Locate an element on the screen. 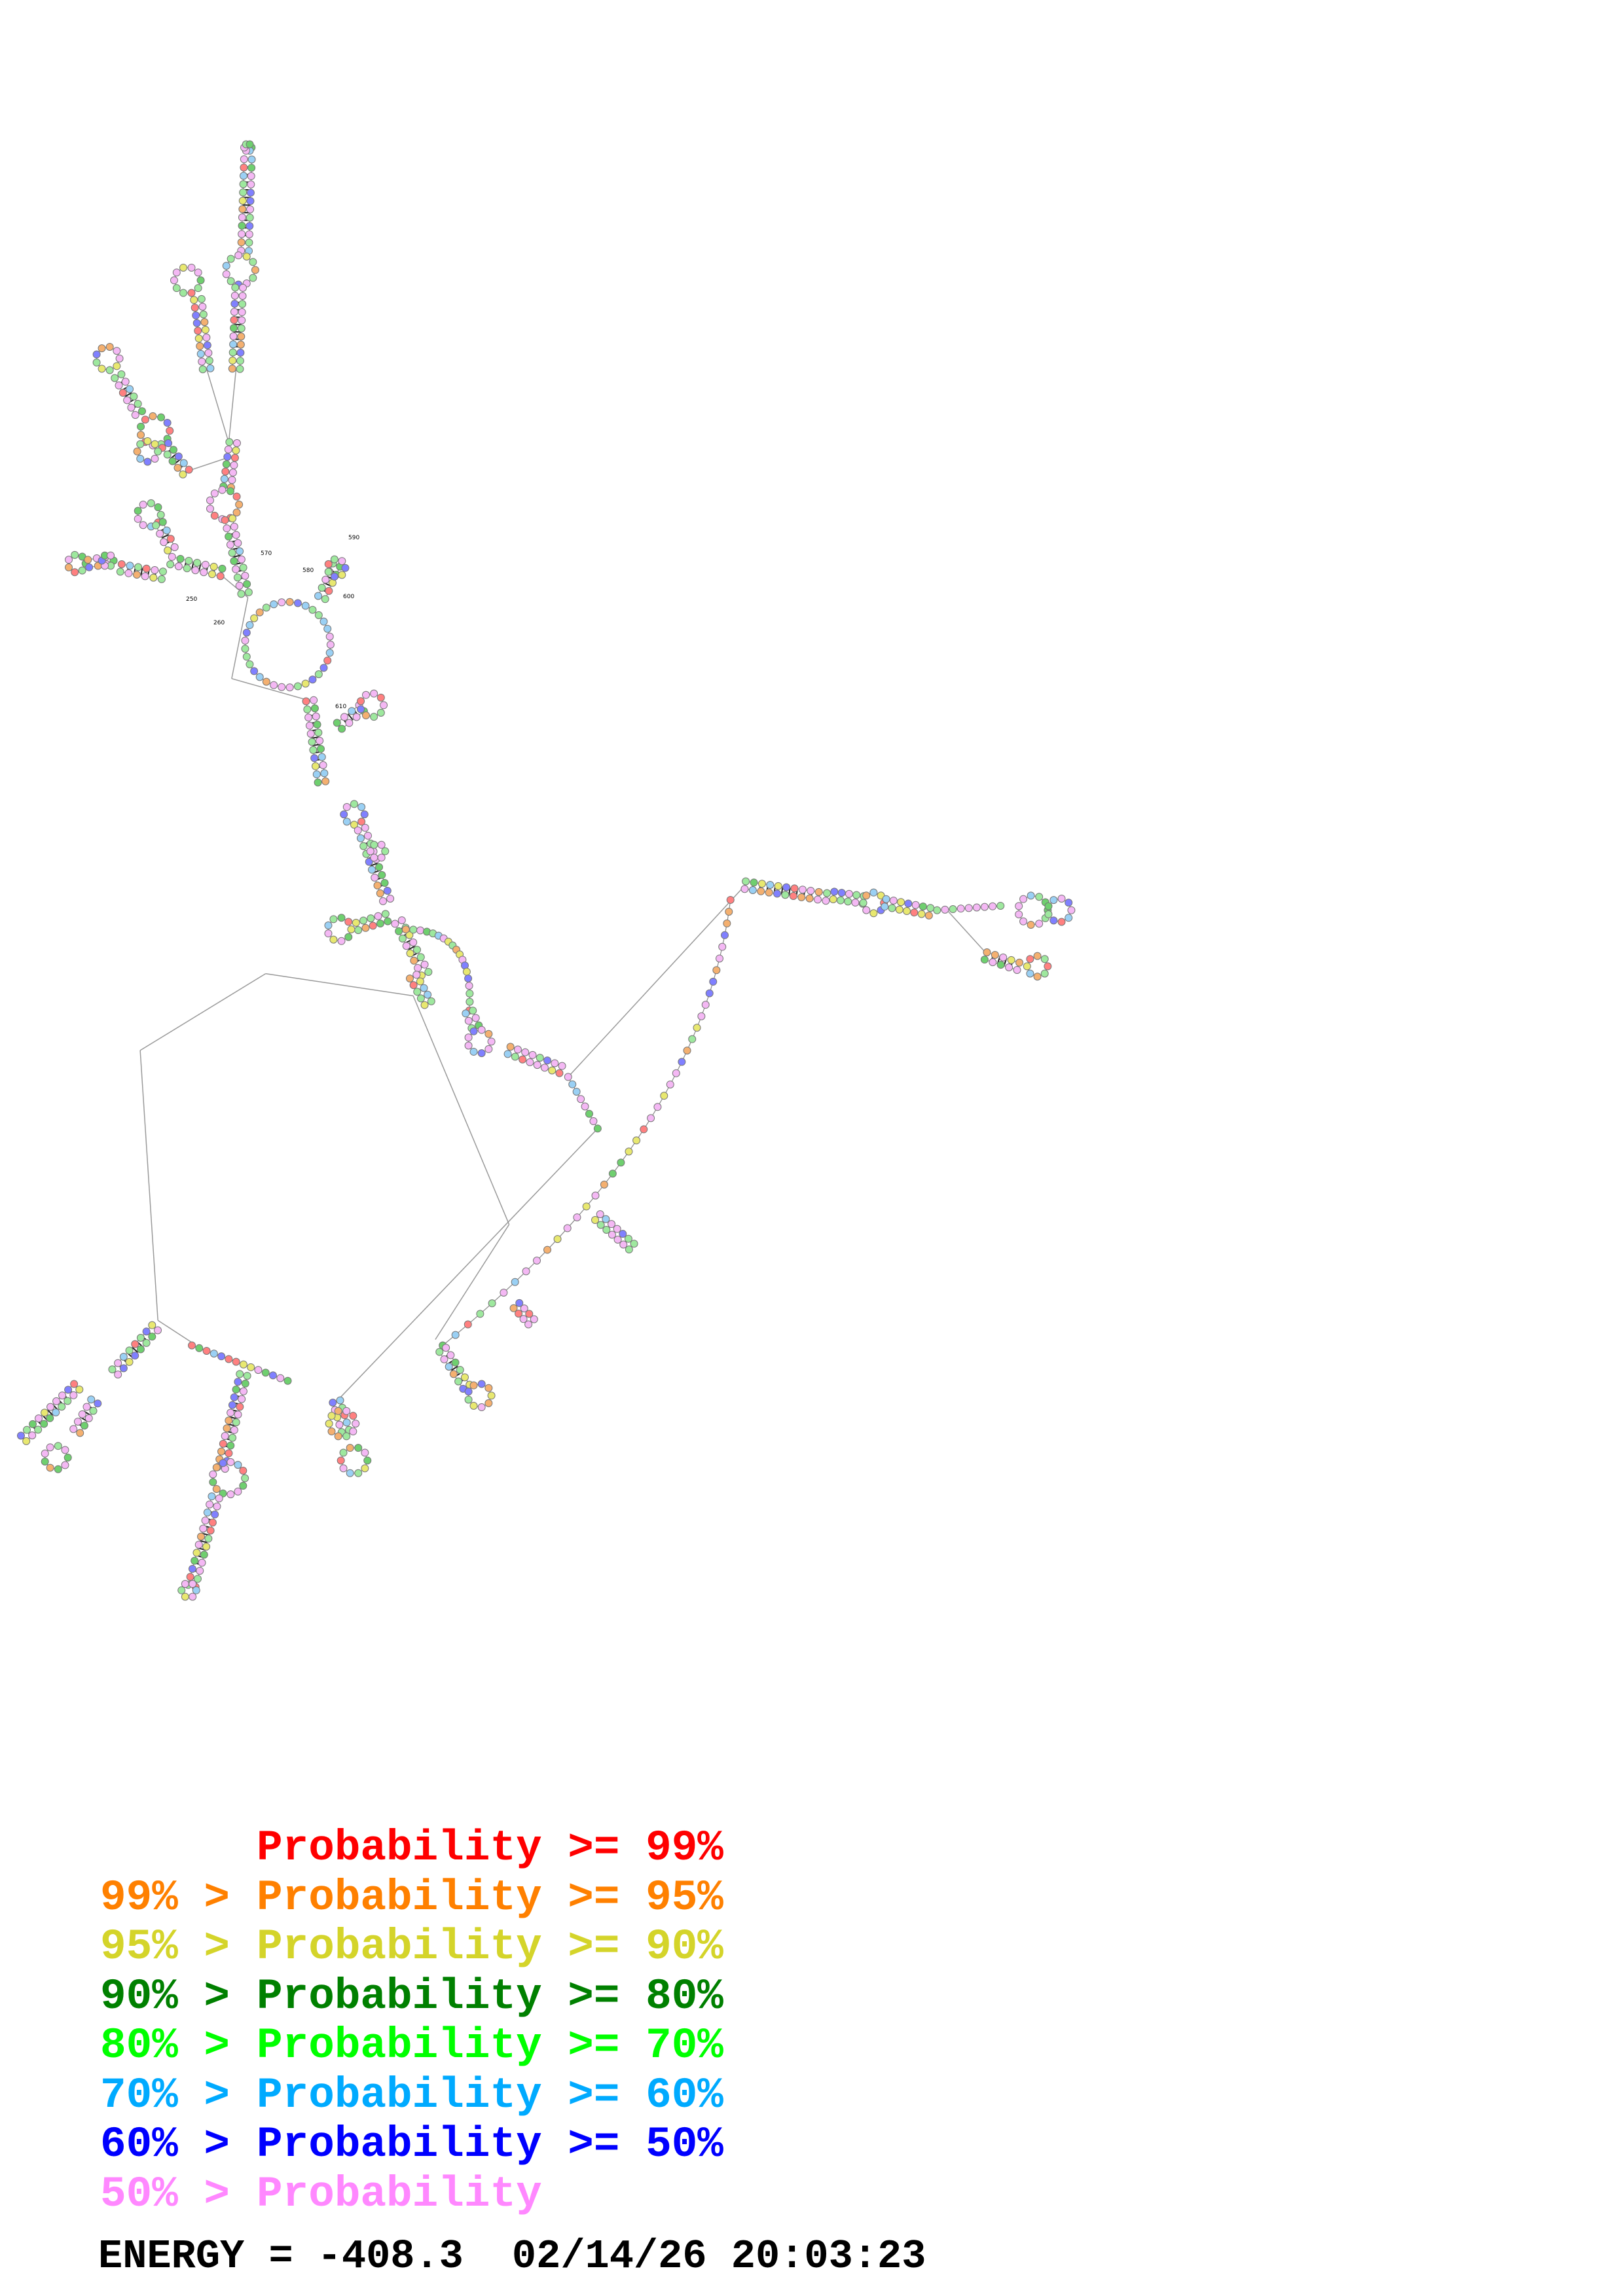 The image size is (1623, 2296). position-label: 590 is located at coordinates (353, 538).